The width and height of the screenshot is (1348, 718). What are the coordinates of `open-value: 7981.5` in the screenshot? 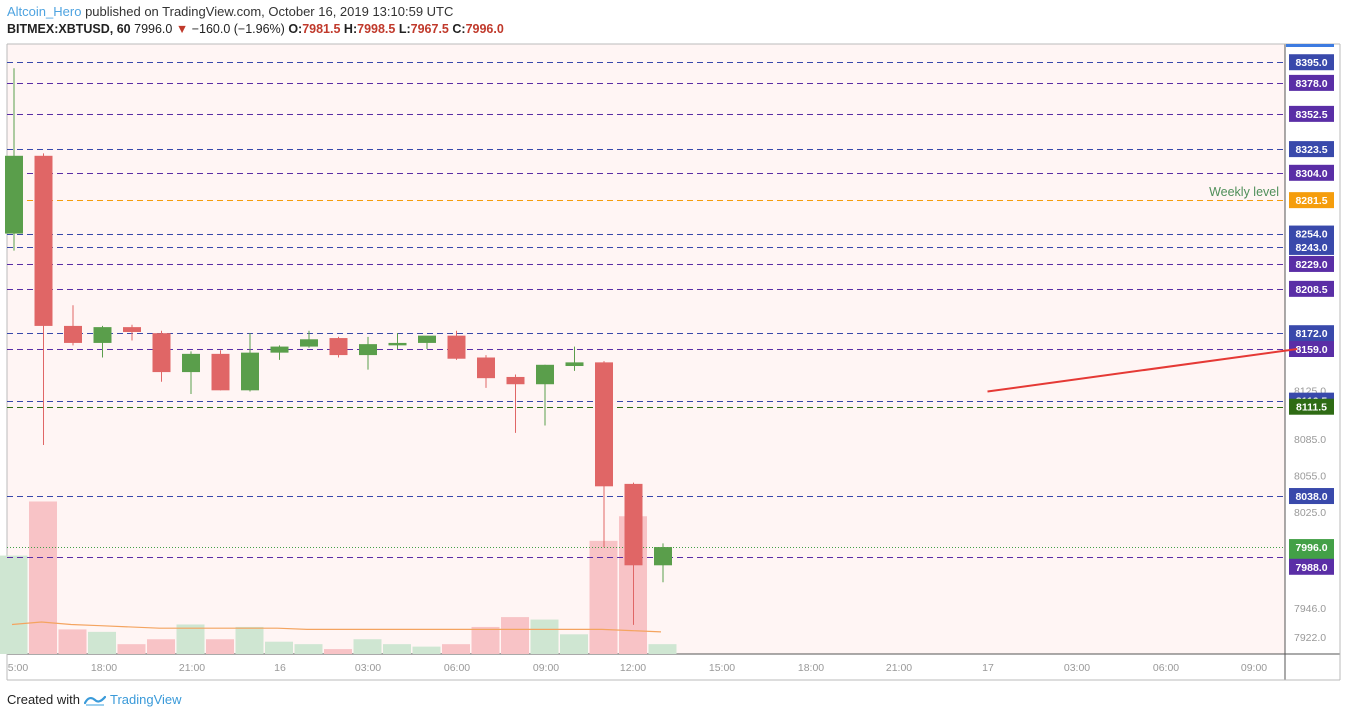 It's located at (321, 29).